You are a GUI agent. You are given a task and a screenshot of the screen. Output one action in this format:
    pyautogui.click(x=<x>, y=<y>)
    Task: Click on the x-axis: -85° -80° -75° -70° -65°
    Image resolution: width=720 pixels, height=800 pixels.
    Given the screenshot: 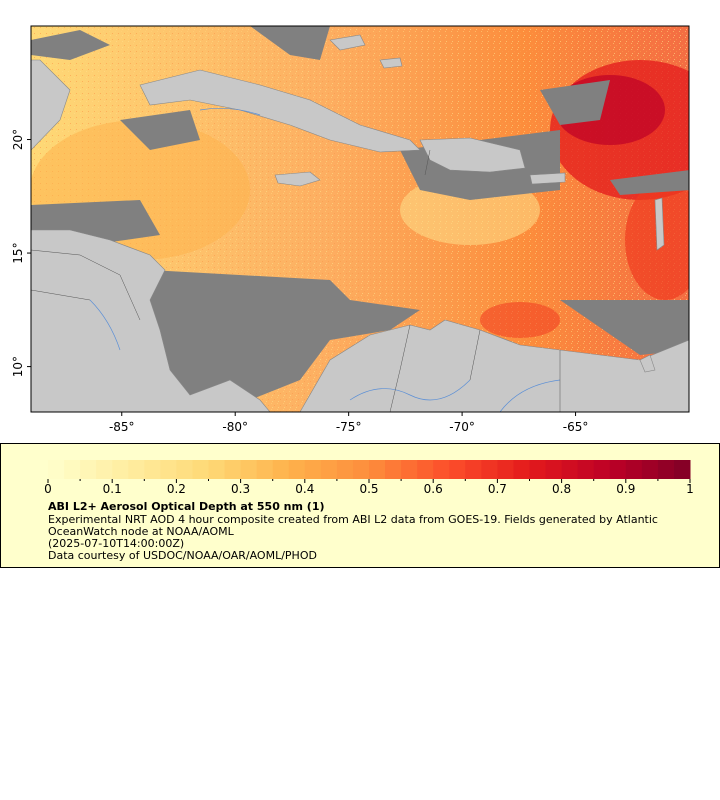 What is the action you would take?
    pyautogui.click(x=348, y=423)
    